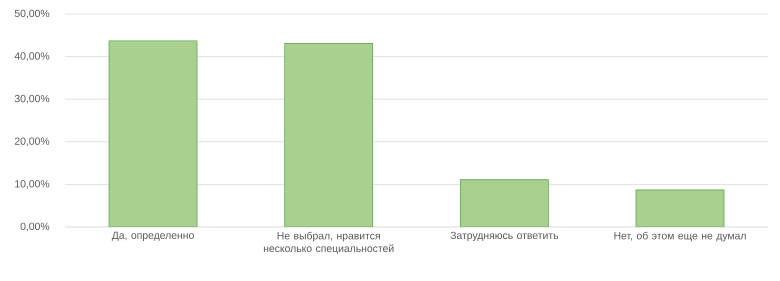  What do you see at coordinates (32, 56) in the screenshot?
I see `y-tick-label: 40,00%` at bounding box center [32, 56].